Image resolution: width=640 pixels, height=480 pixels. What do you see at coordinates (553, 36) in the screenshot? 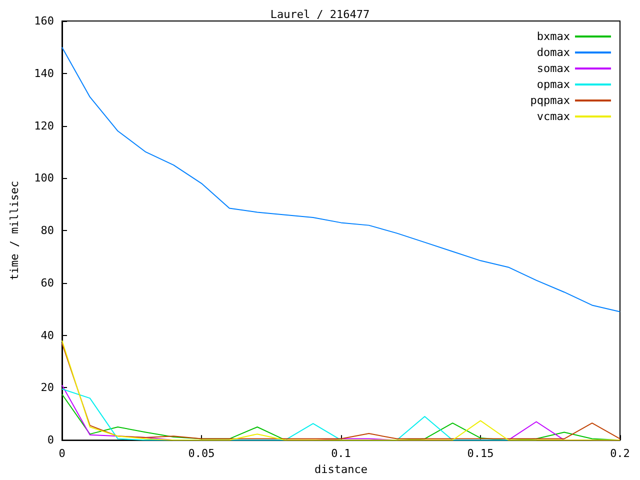
I see `legend-label: bxmax` at bounding box center [553, 36].